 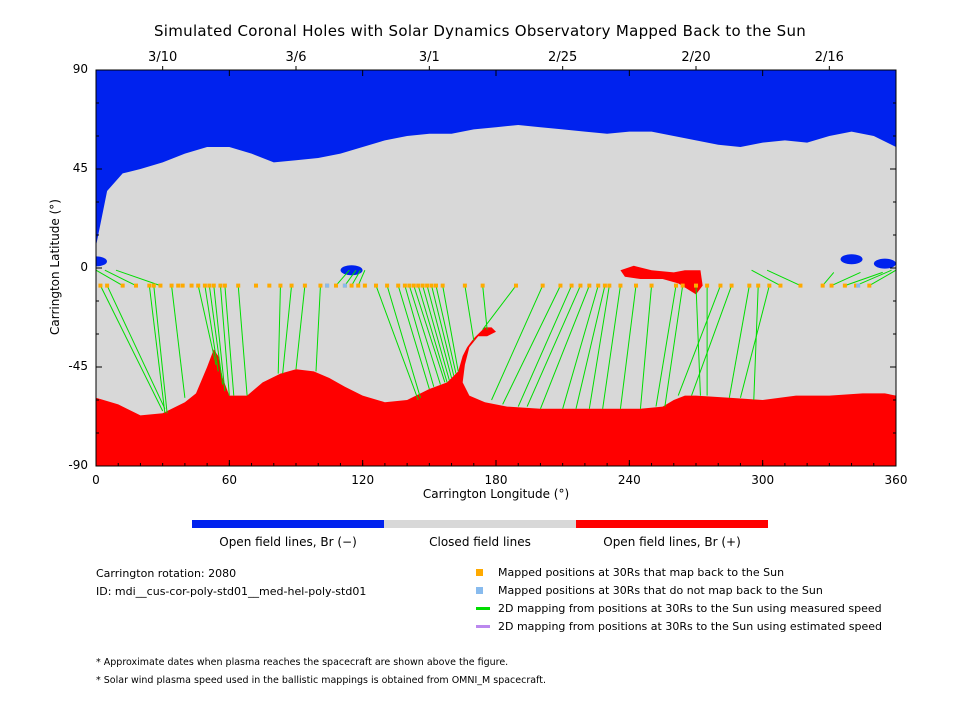 I want to click on date-label: 3/10, so click(x=163, y=57).